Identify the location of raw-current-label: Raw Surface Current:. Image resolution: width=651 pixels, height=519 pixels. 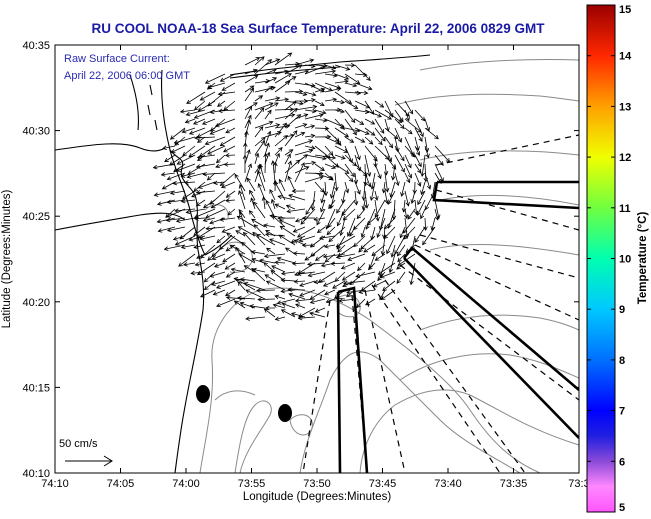
(117, 59).